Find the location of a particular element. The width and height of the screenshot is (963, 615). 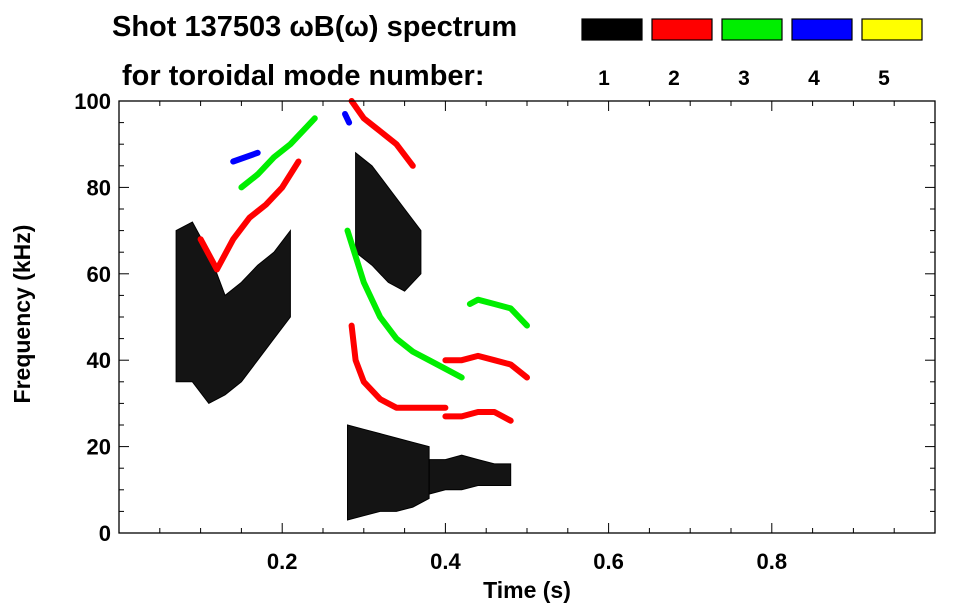

legend-label-mode-4: 4 is located at coordinates (814, 78).